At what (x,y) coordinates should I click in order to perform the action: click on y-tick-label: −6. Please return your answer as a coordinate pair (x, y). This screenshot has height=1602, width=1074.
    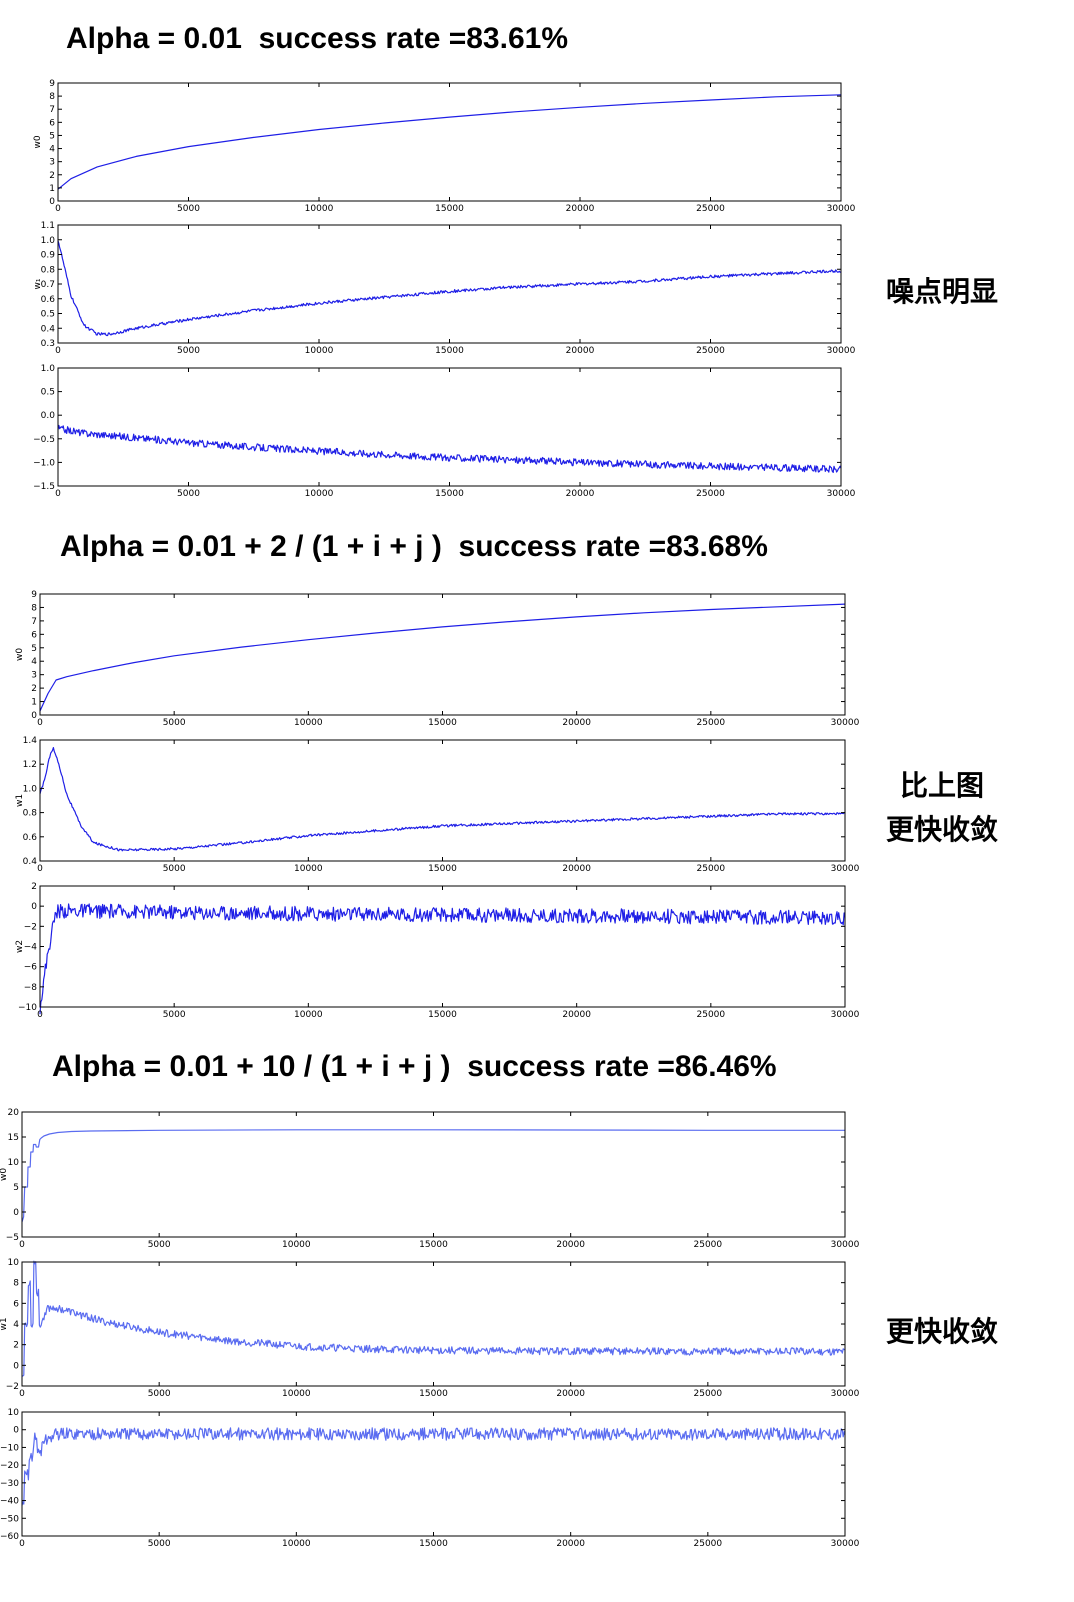
    Looking at the image, I should click on (31, 968).